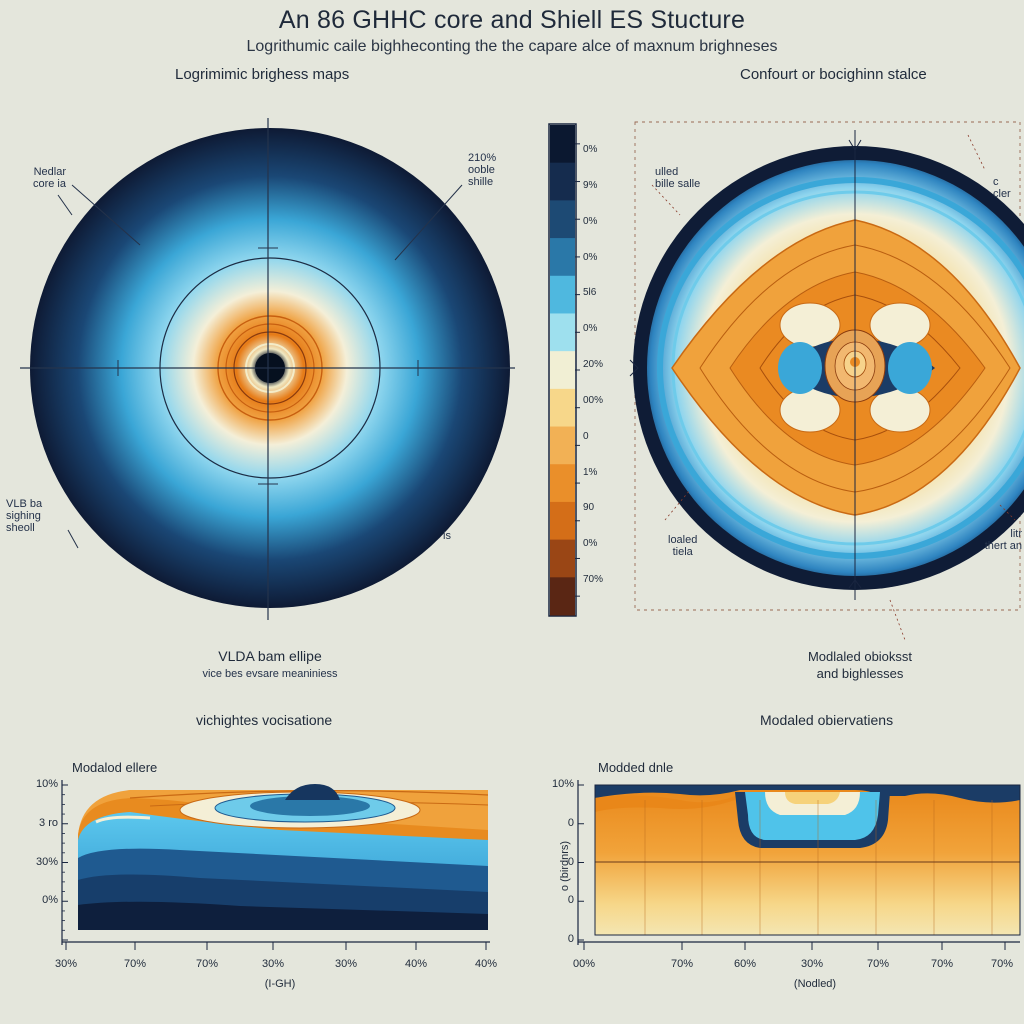 The height and width of the screenshot is (1024, 1024). What do you see at coordinates (586, 436) in the screenshot?
I see `colorbar-tick-label: 0` at bounding box center [586, 436].